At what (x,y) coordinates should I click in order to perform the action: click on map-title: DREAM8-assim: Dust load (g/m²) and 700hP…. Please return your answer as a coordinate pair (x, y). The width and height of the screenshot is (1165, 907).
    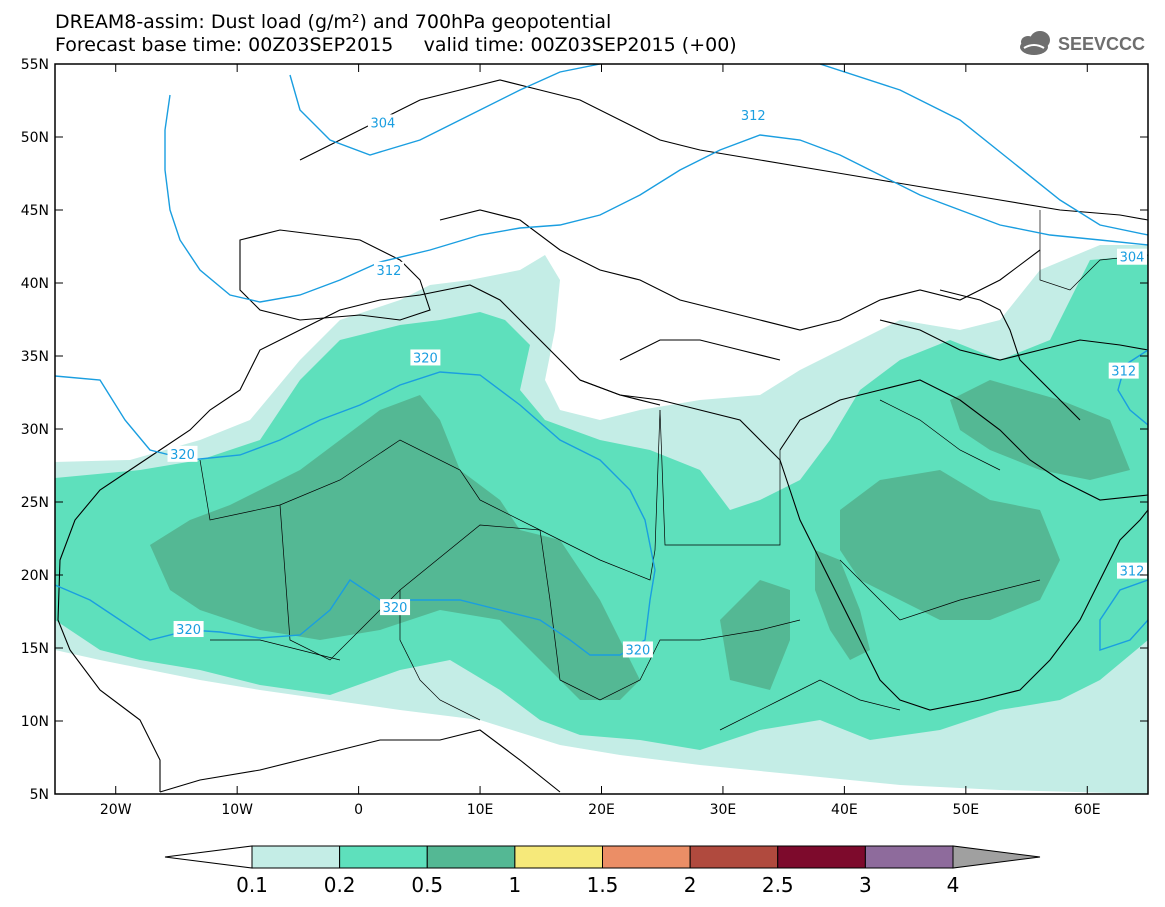
    Looking at the image, I should click on (333, 22).